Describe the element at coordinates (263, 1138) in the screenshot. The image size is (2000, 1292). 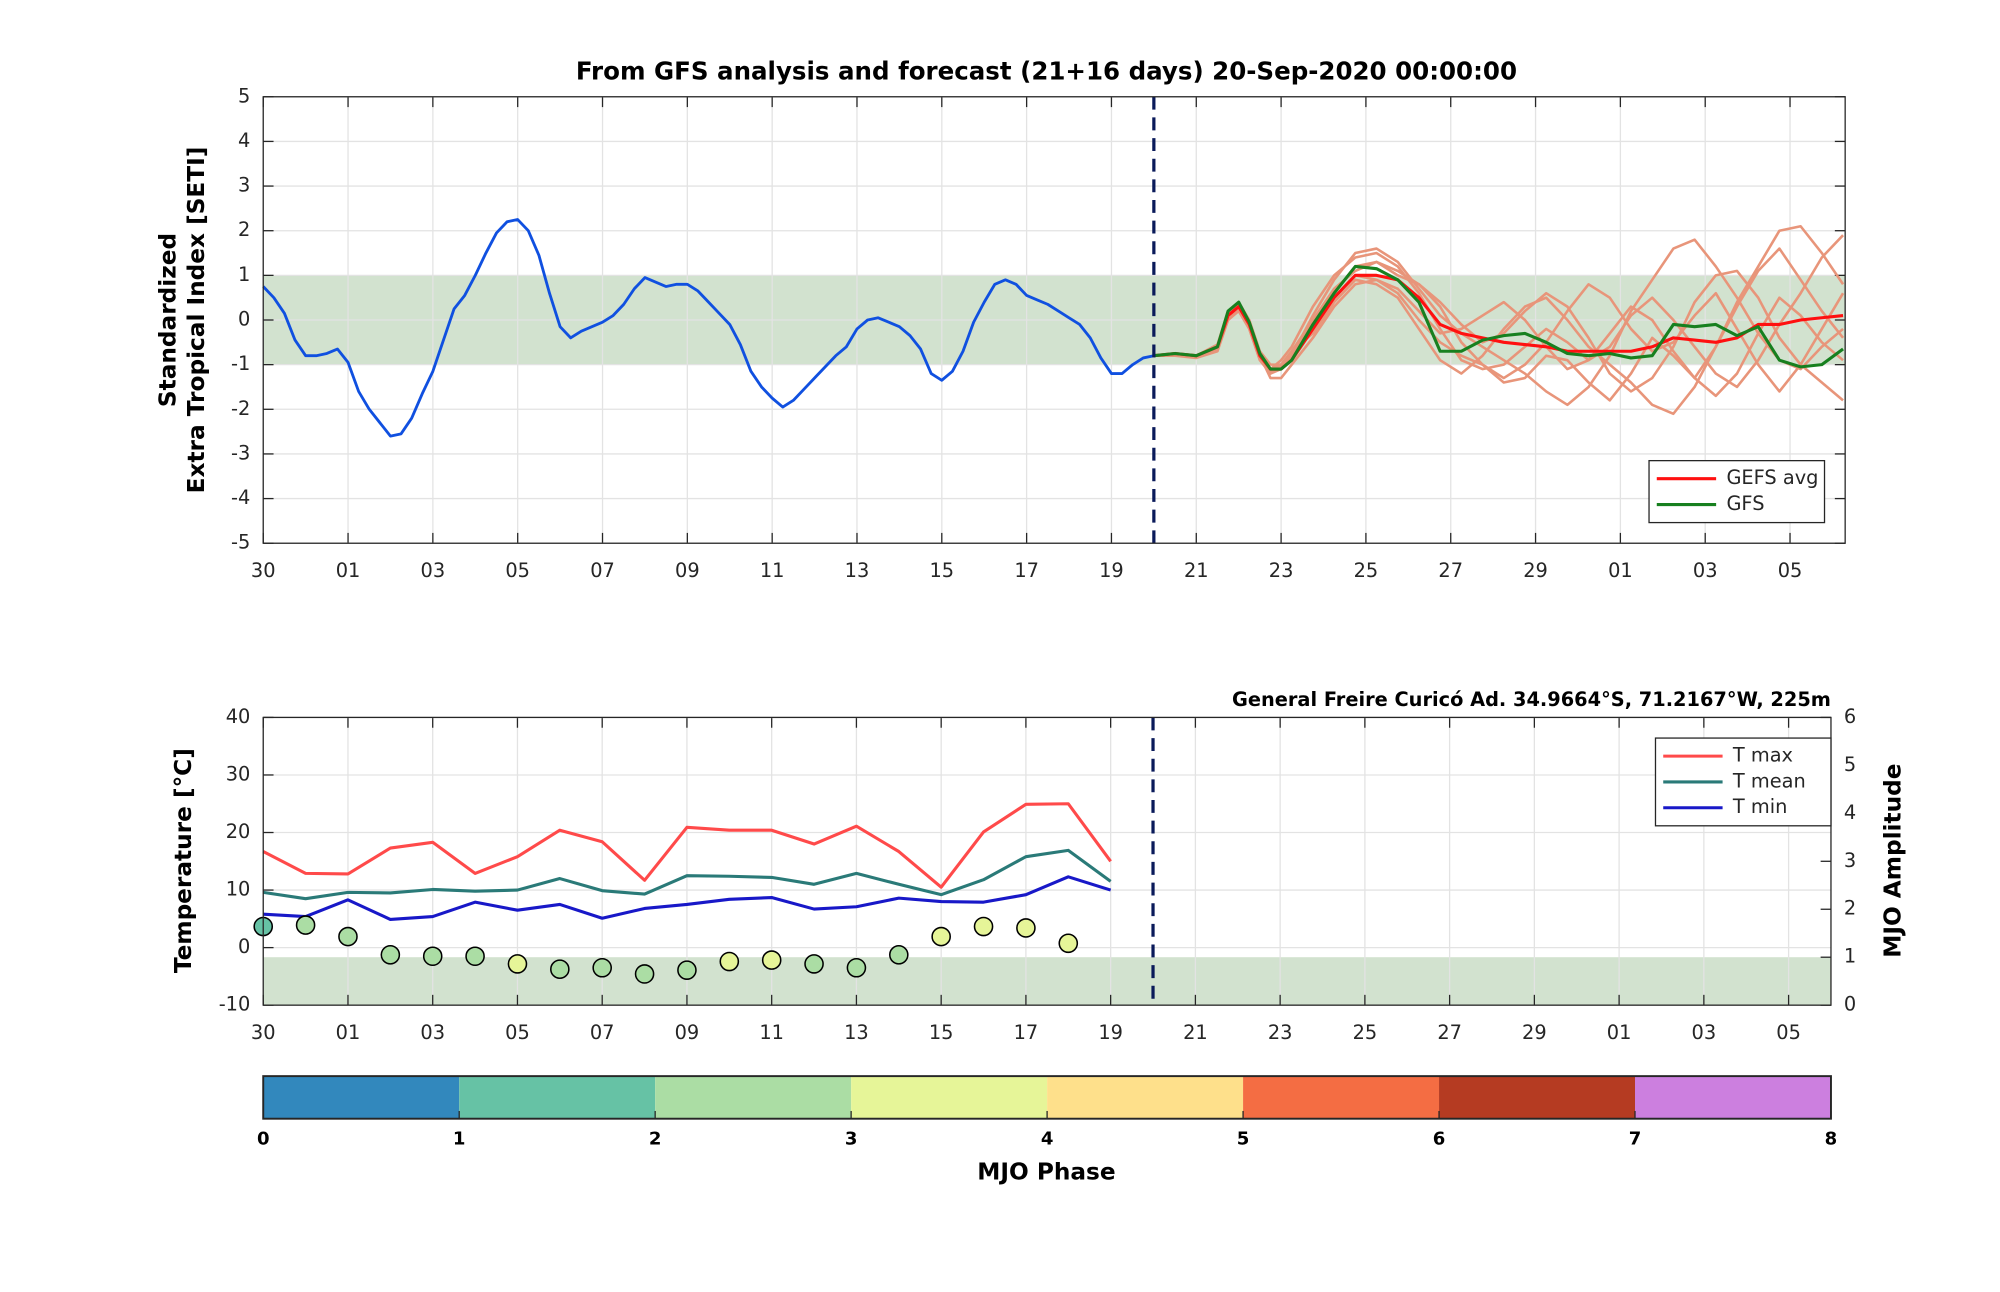
I see `colorbar-tick-label: 0` at that location.